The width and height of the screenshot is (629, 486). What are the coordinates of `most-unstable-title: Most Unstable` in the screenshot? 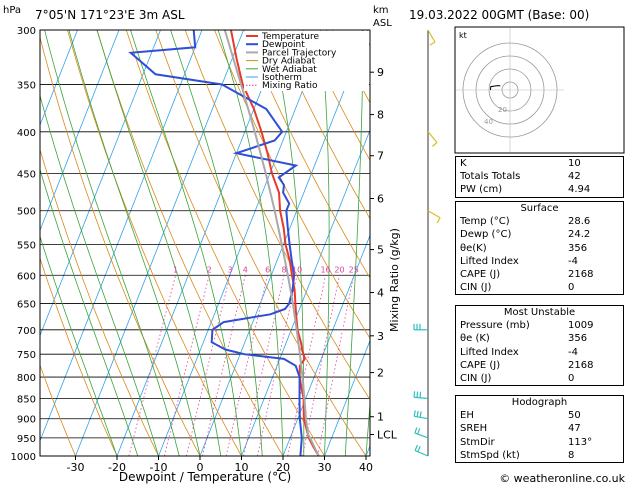 It's located at (539, 312).